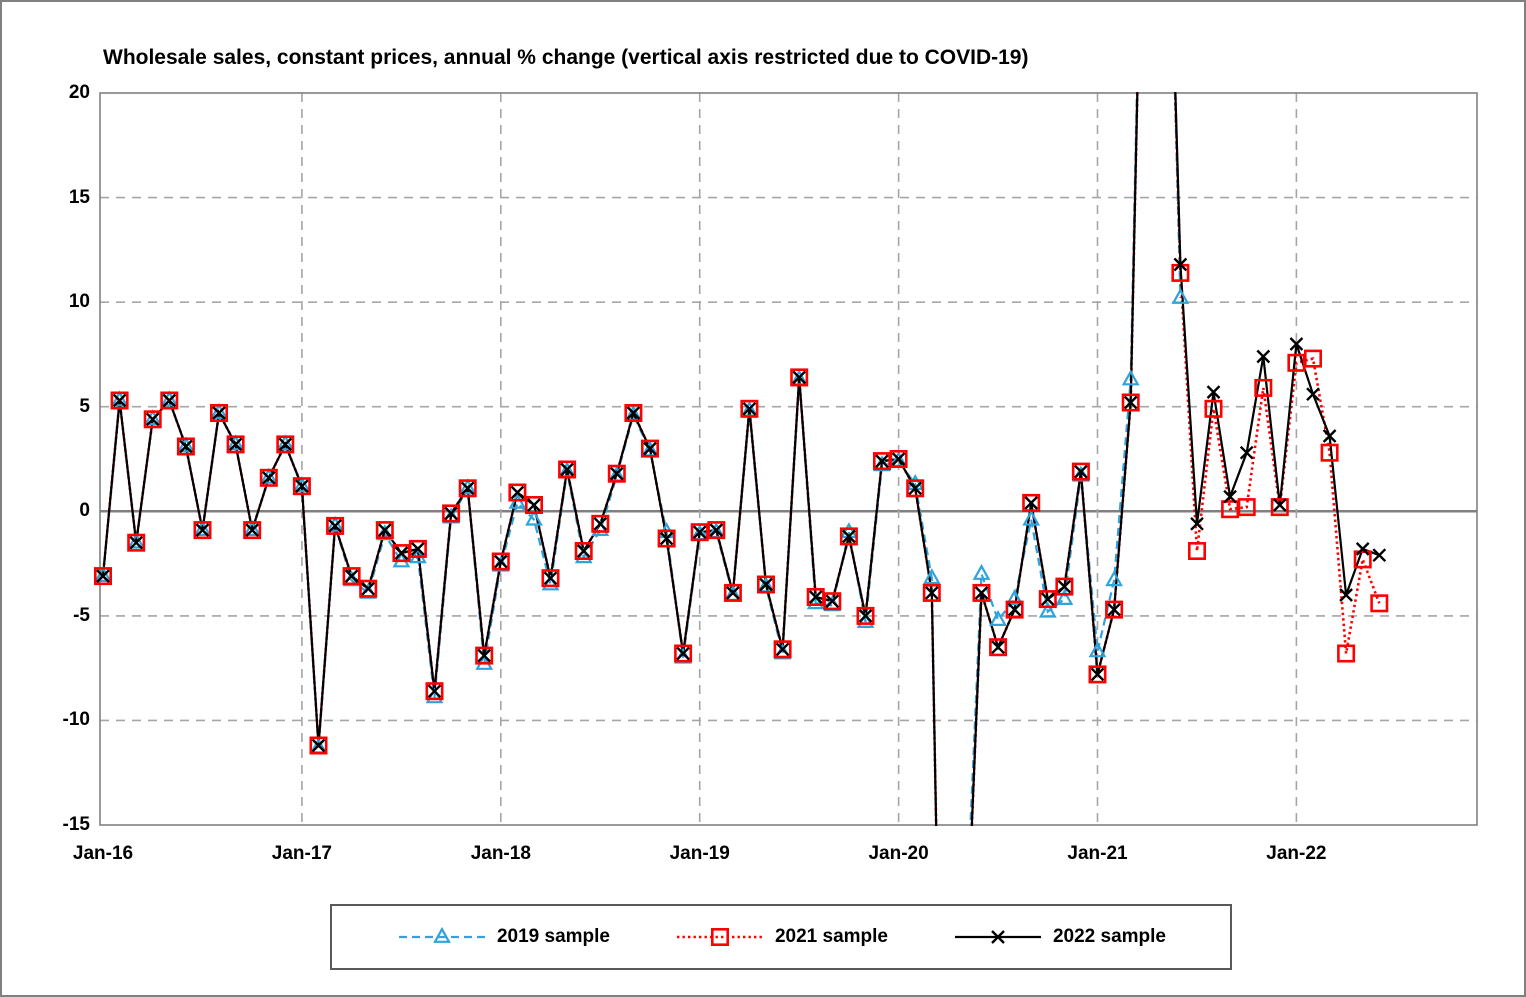 This screenshot has height=997, width=1526. What do you see at coordinates (719, 937) in the screenshot?
I see `legend-square-marker-icon` at bounding box center [719, 937].